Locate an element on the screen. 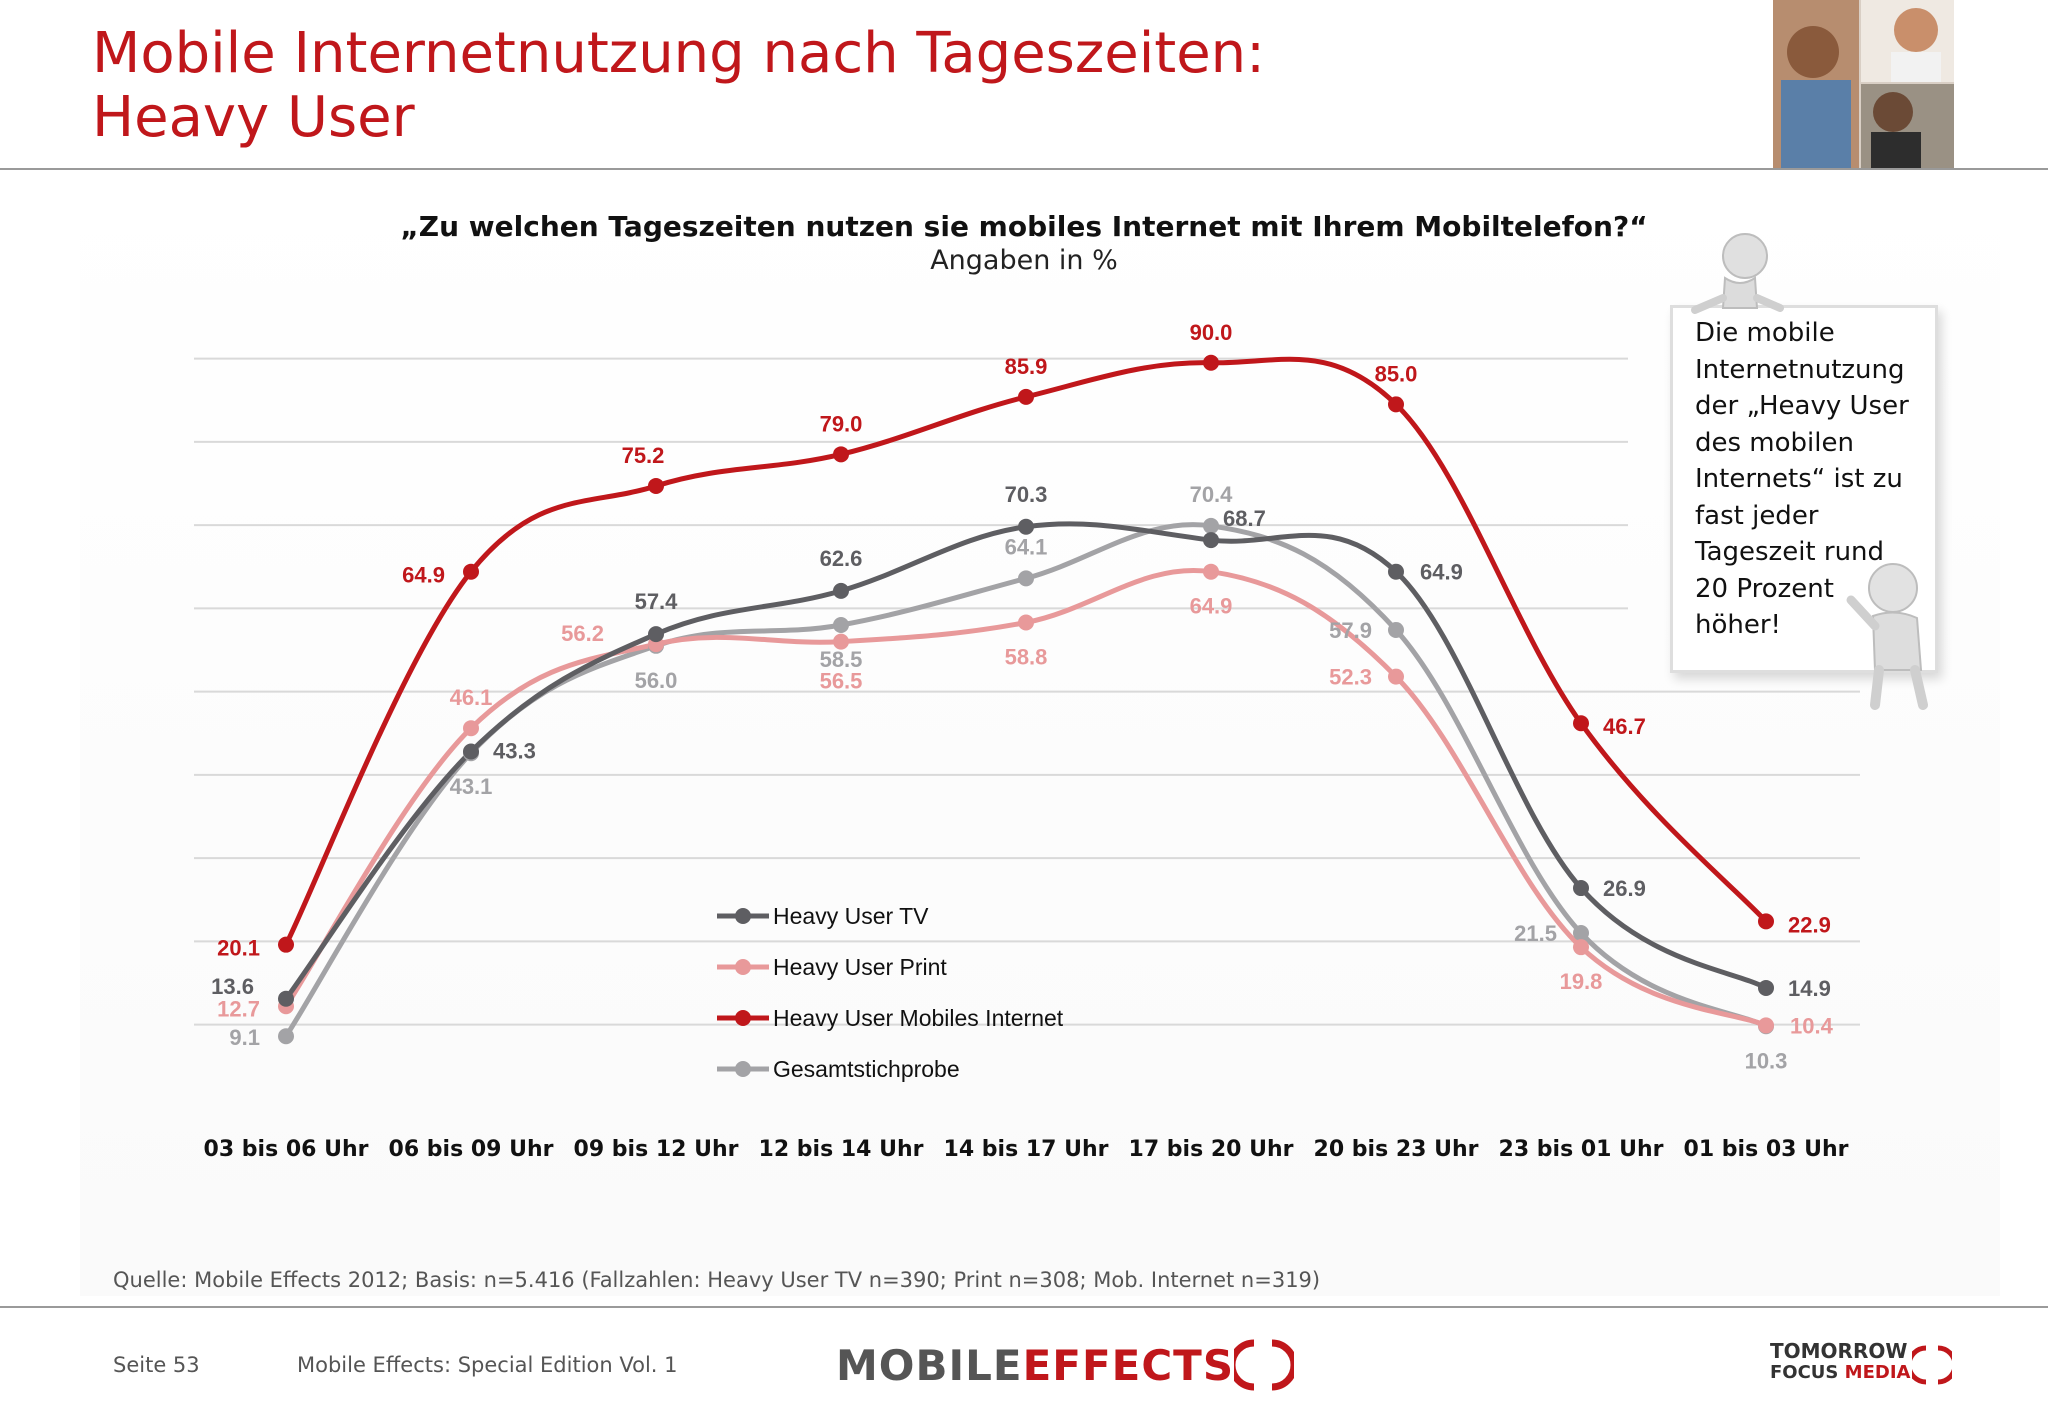 The image size is (2048, 1418). tfm-logo-line2: FOCUS MEDIA is located at coordinates (1840, 1373).